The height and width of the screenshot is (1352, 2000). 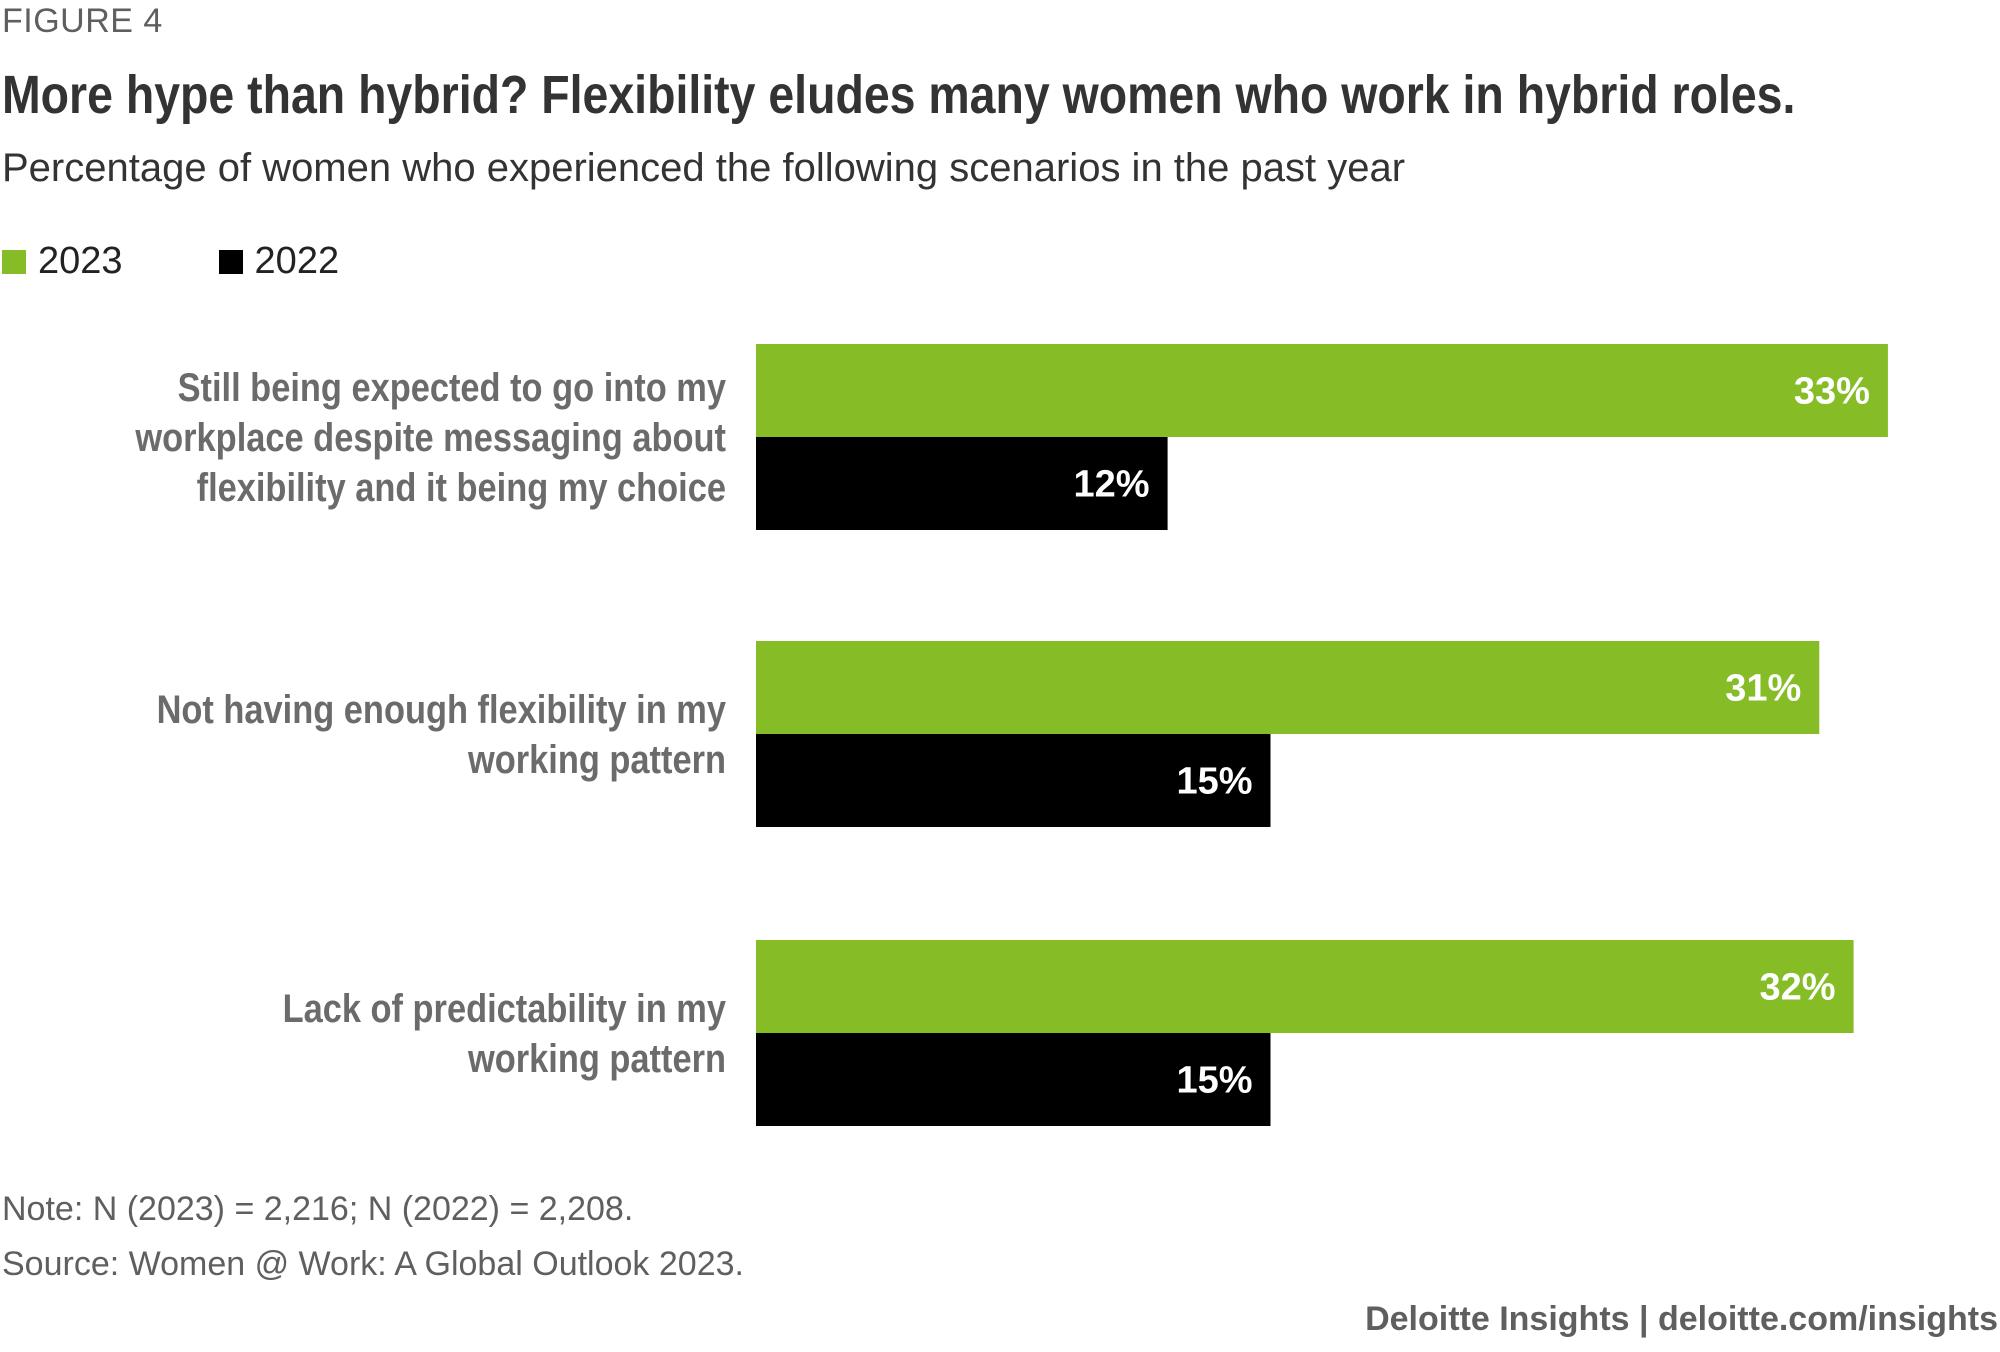 What do you see at coordinates (505, 1008) in the screenshot?
I see `category-label: Lack of predictability in my` at bounding box center [505, 1008].